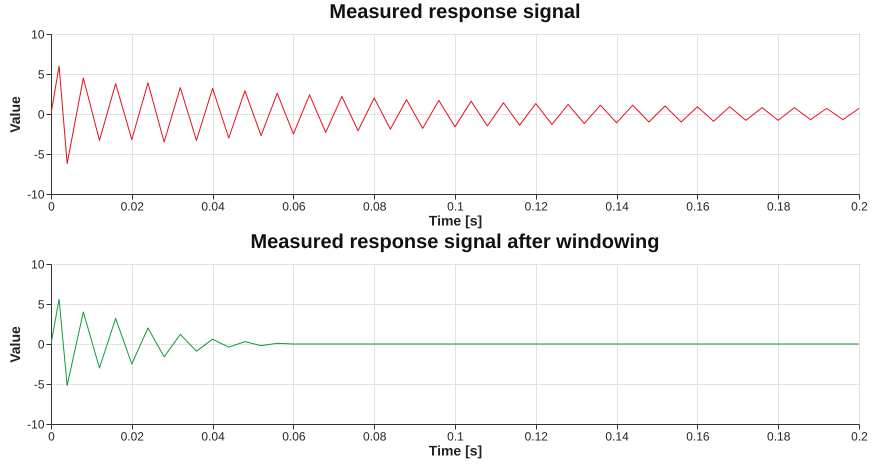  I want to click on chart-title: Measured response signal after windowing, so click(455, 242).